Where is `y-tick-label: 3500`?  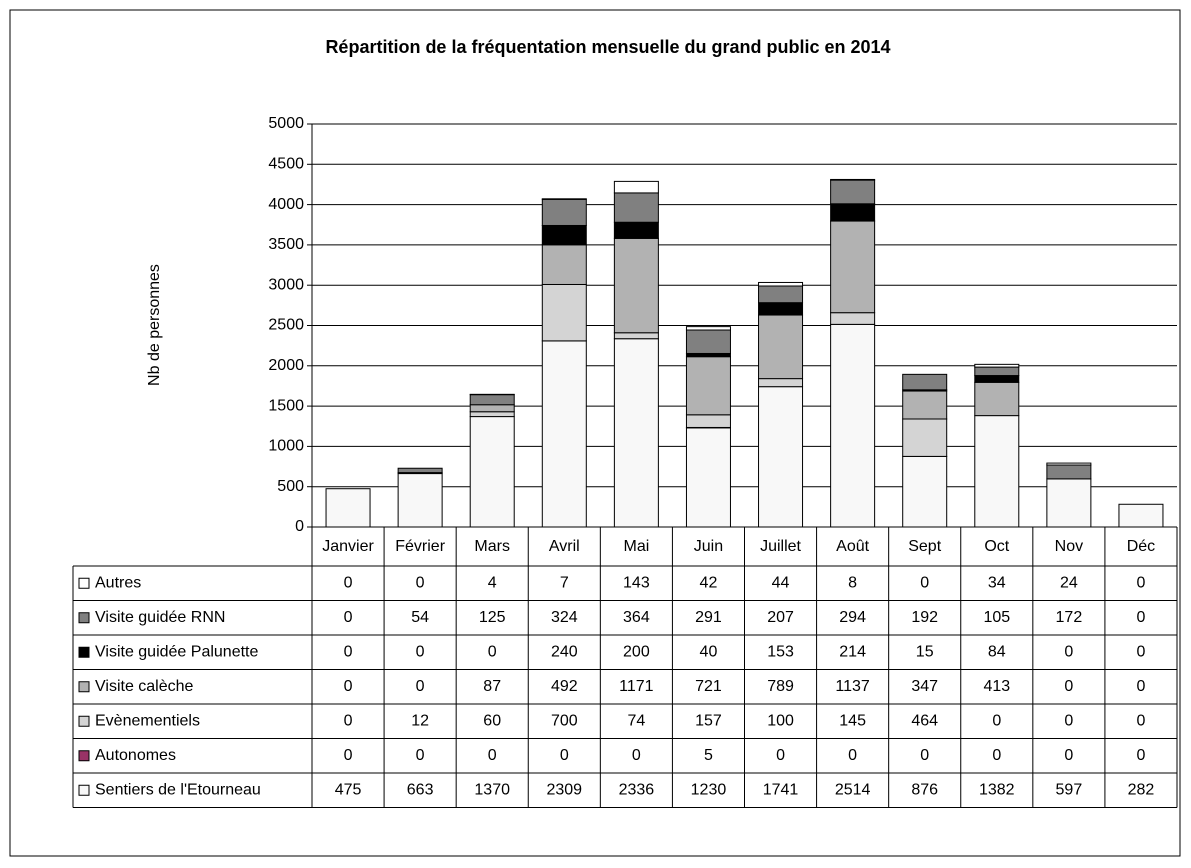 y-tick-label: 3500 is located at coordinates (286, 244).